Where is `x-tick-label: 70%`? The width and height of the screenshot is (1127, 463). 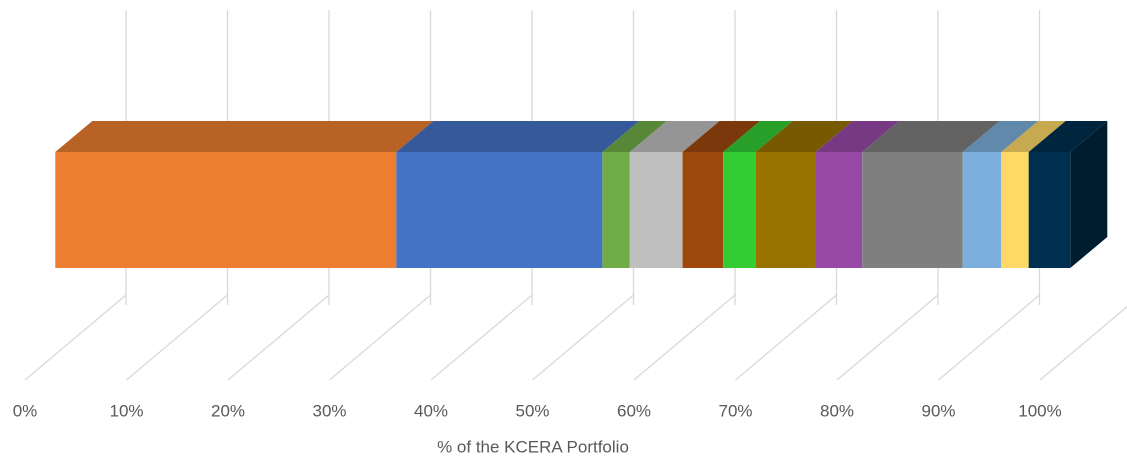 x-tick-label: 70% is located at coordinates (735, 410).